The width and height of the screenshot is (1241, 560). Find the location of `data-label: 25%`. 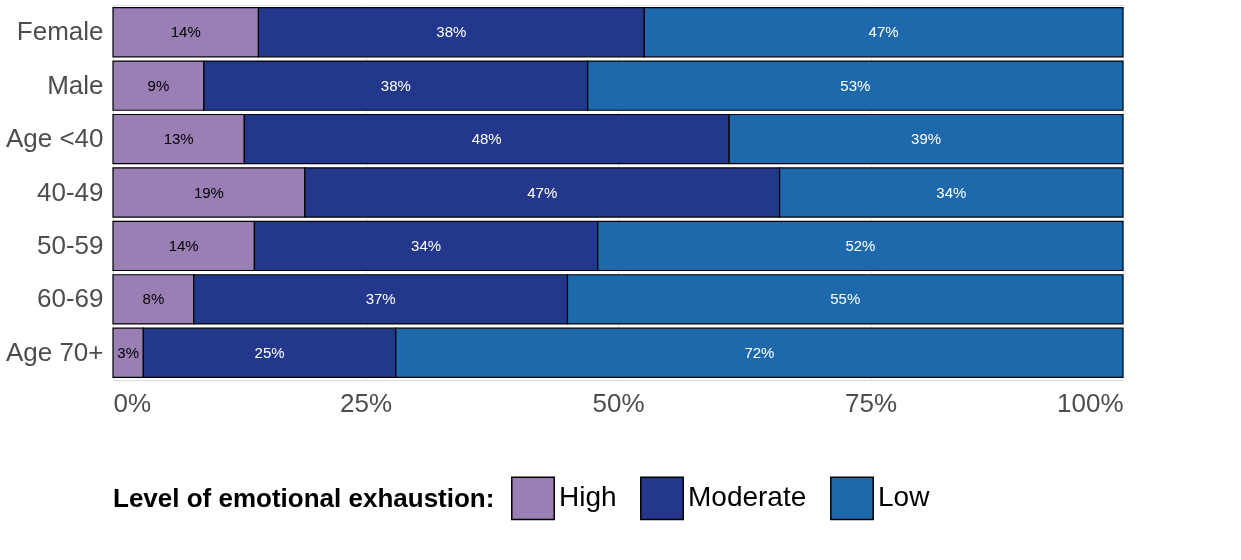

data-label: 25% is located at coordinates (269, 352).